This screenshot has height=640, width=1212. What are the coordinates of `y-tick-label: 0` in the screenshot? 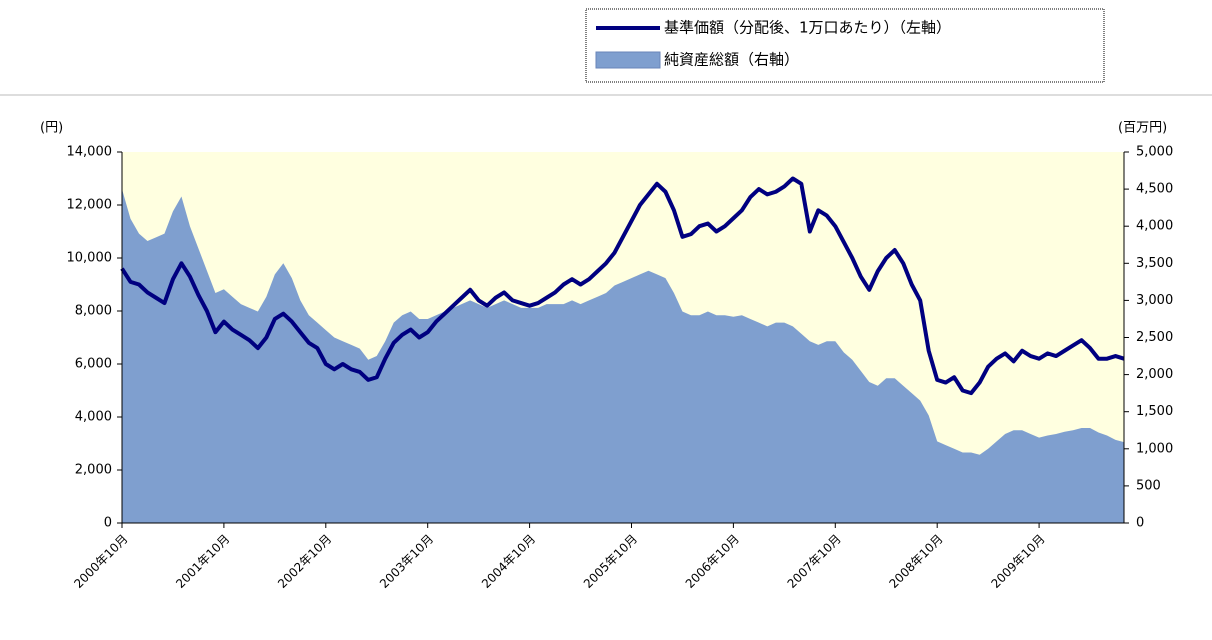 It's located at (108, 523).